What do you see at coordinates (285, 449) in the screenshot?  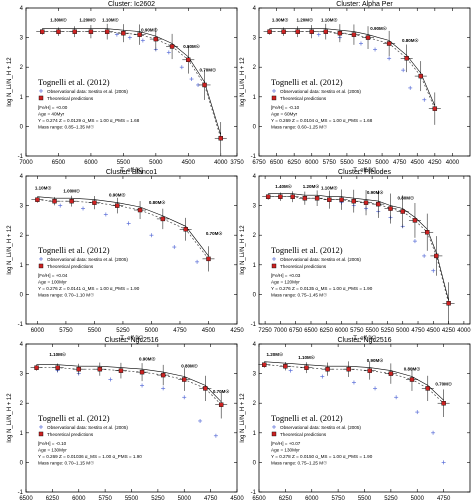 I see `legend-param: Age = 130Myr` at bounding box center [285, 449].